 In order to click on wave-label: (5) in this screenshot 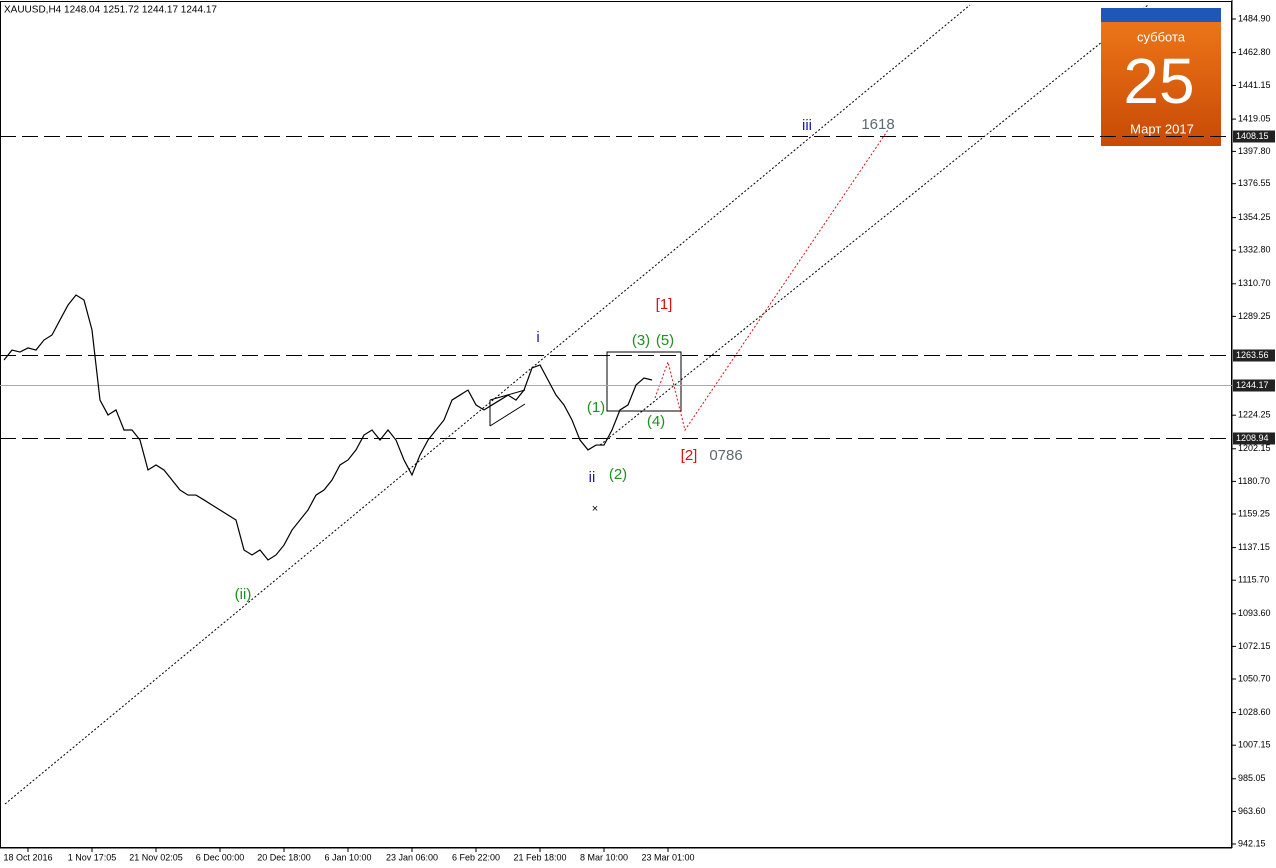, I will do `click(665, 340)`.